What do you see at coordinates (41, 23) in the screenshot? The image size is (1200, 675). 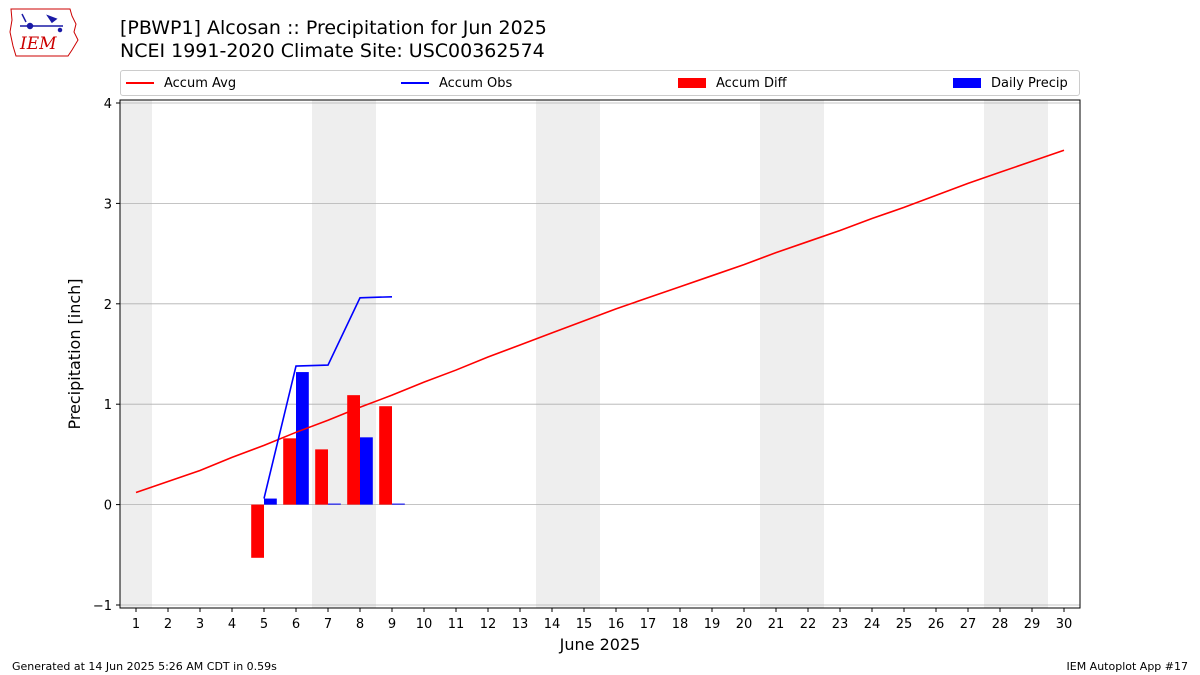 I see `weather-station-icon` at bounding box center [41, 23].